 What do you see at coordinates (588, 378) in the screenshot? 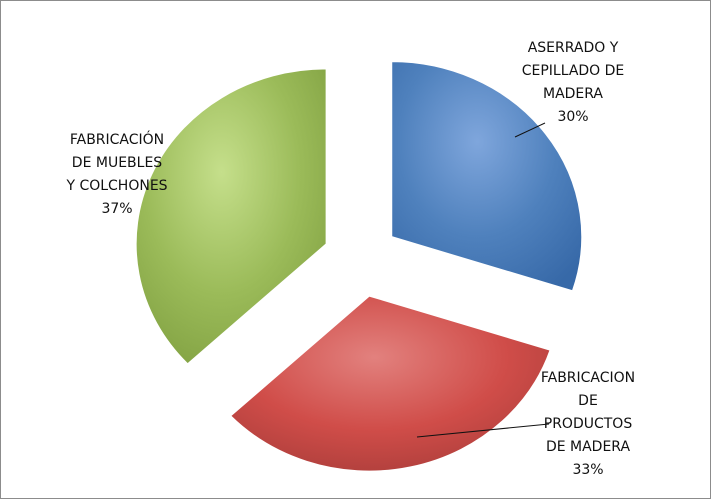
I see `slice-2-label-line-1: FABRICACION` at bounding box center [588, 378].